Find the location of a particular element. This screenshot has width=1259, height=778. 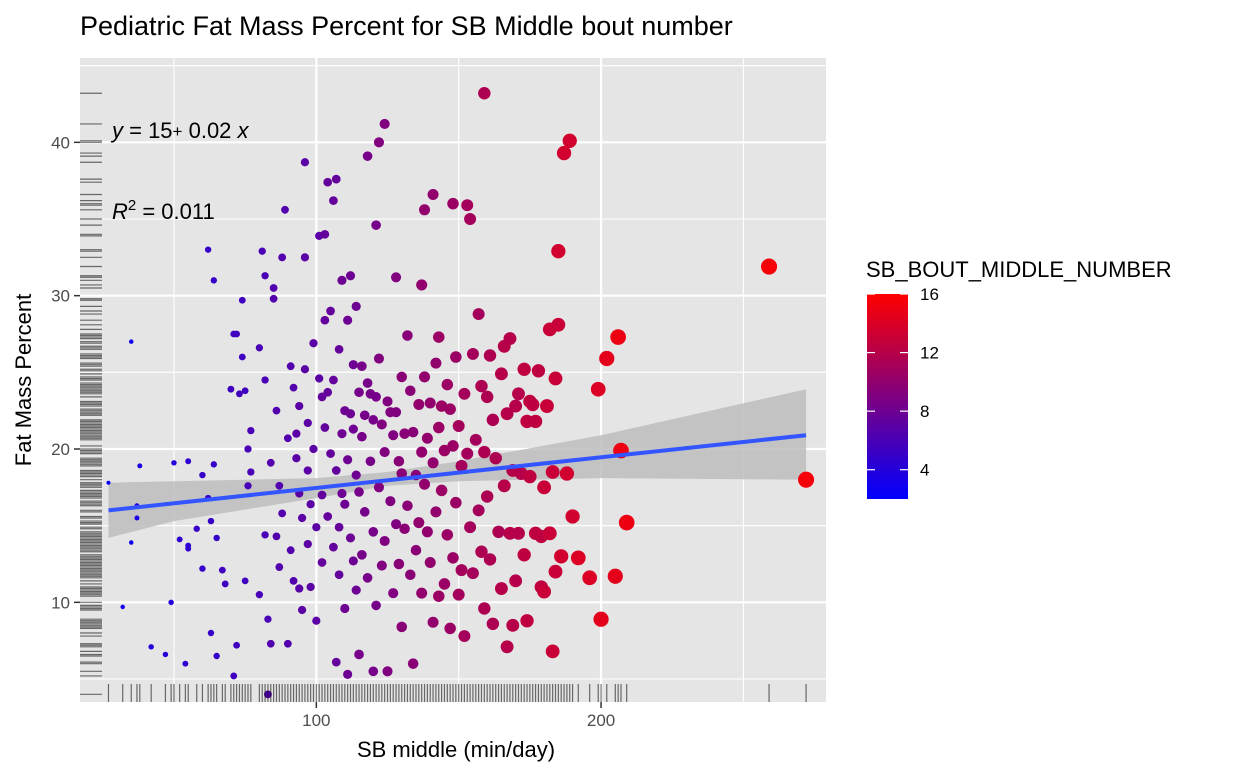

y-tick-label: 40 is located at coordinates (60, 142).